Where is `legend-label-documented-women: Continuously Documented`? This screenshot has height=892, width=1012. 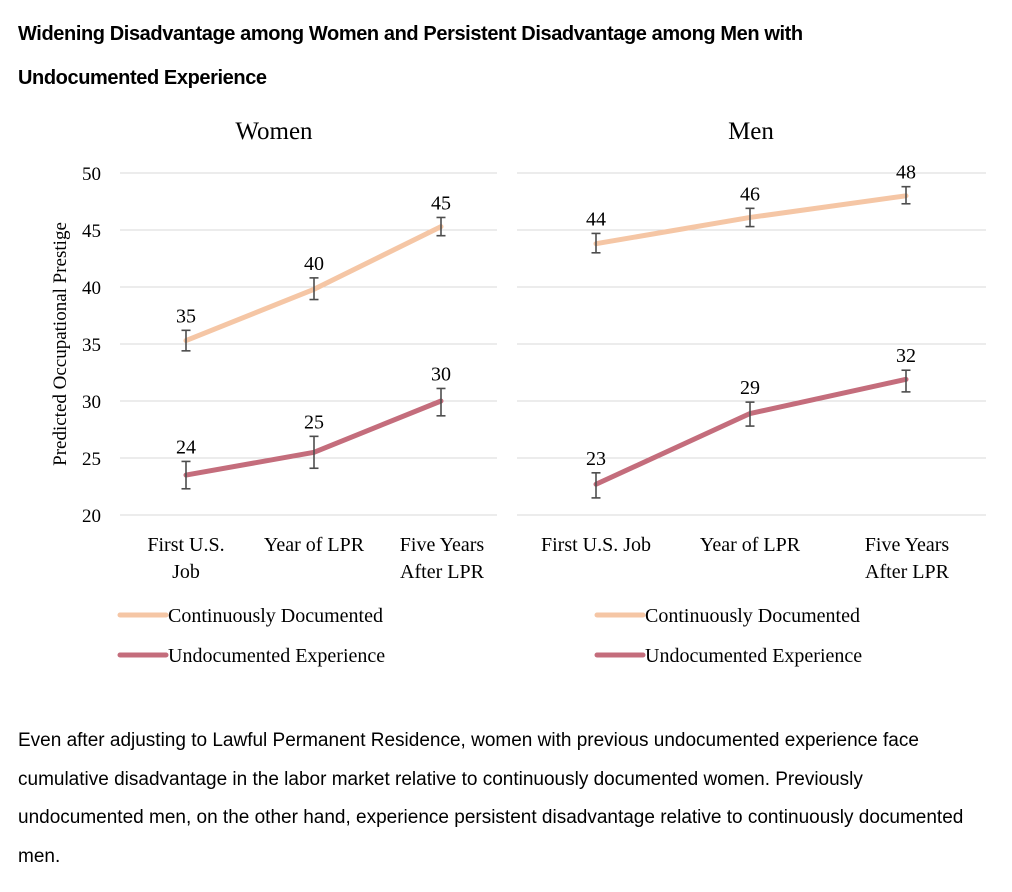 legend-label-documented-women: Continuously Documented is located at coordinates (275, 616).